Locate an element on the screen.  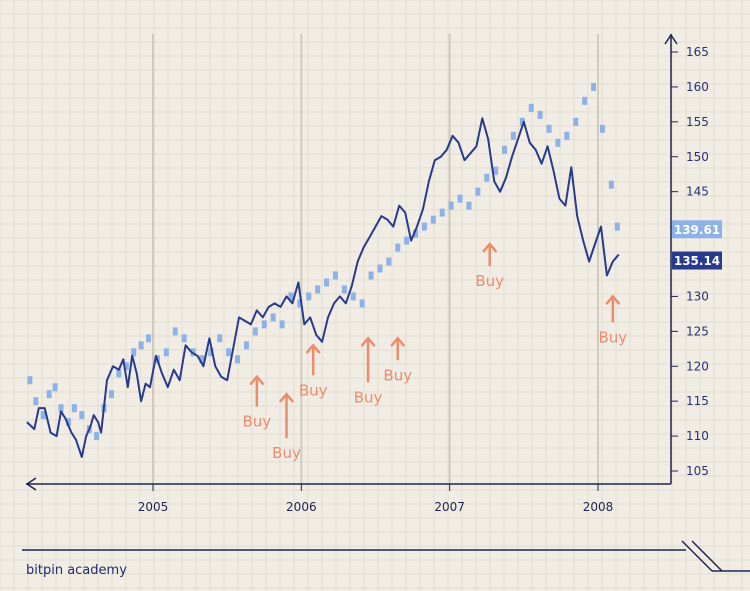
y-tick-label: 130 is located at coordinates (697, 296).